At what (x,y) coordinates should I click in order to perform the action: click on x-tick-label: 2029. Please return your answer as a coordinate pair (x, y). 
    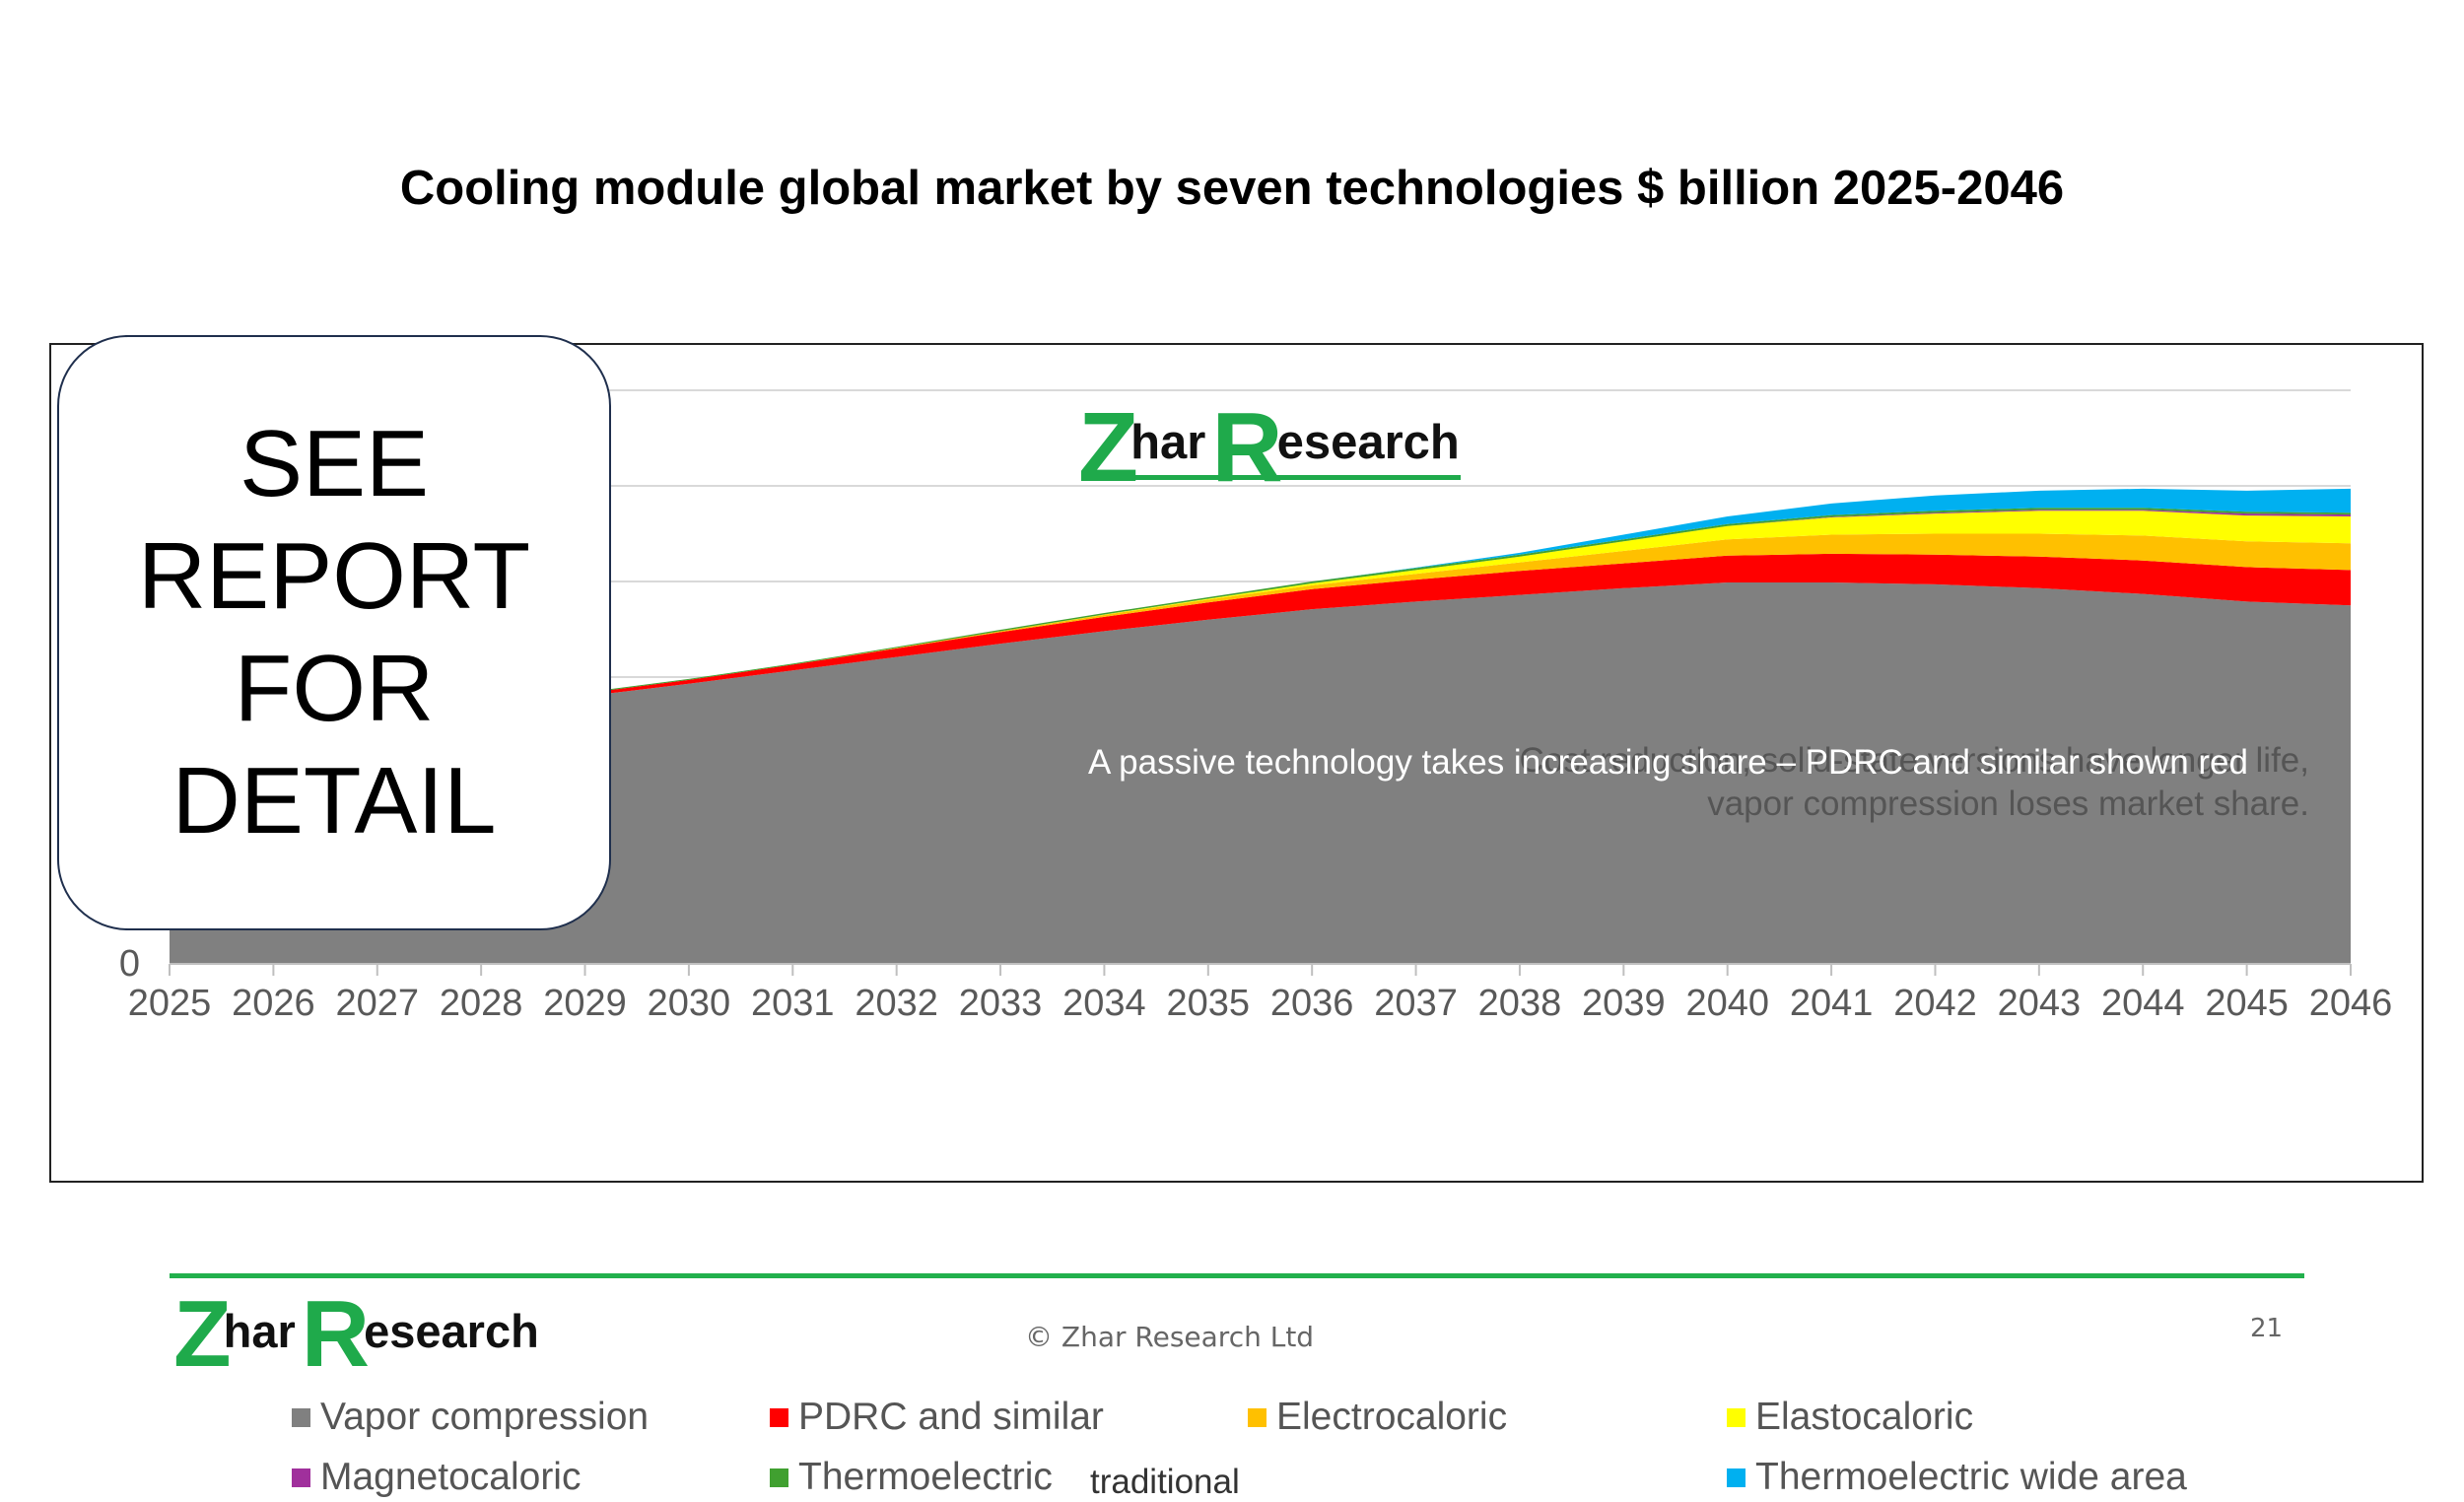
    Looking at the image, I should click on (585, 1003).